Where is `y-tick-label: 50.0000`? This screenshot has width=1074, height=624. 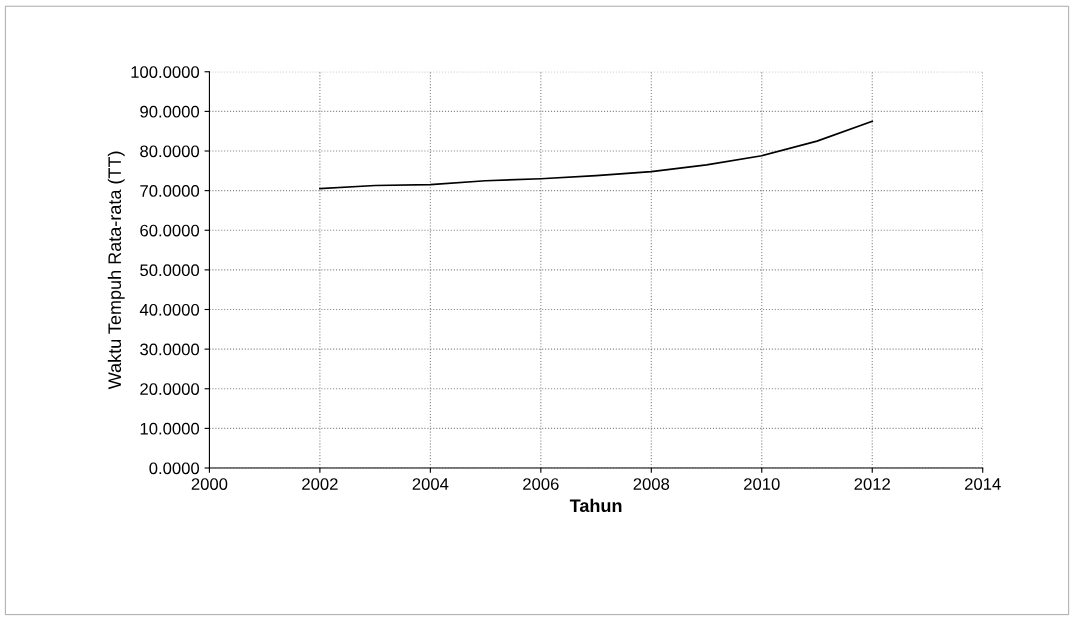
y-tick-label: 50.0000 is located at coordinates (170, 270).